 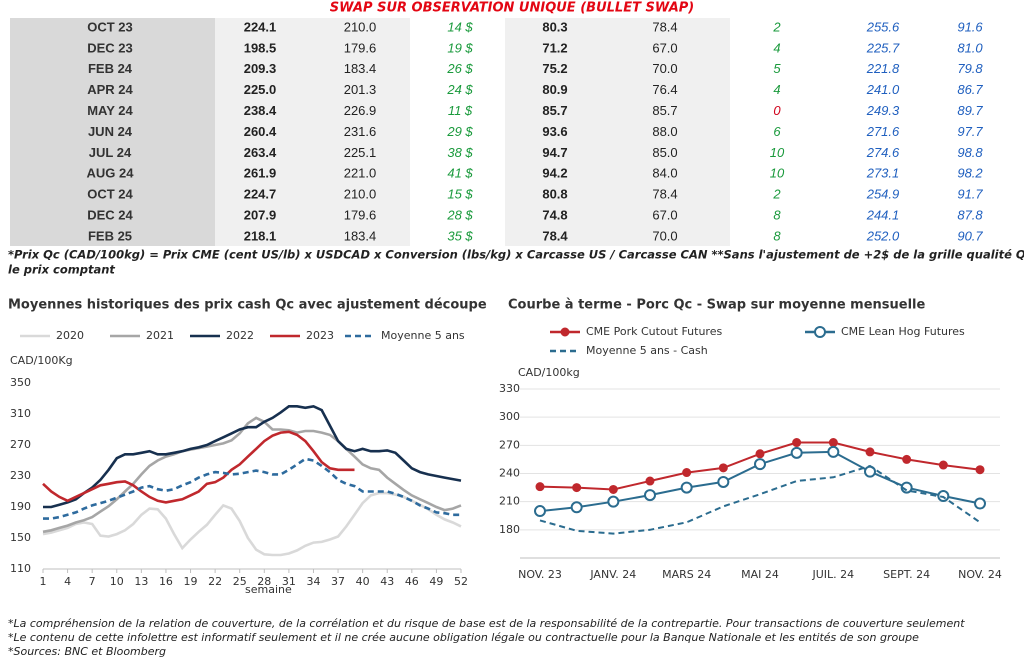 What do you see at coordinates (970, 26) in the screenshot?
I see `table-cell: 91.6` at bounding box center [970, 26].